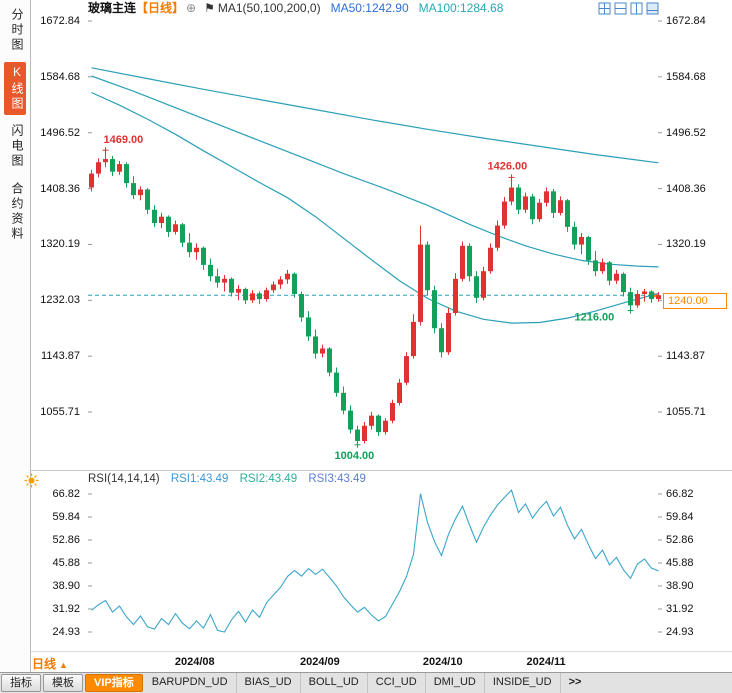  I want to click on layout-hsplit-icon, so click(620, 8).